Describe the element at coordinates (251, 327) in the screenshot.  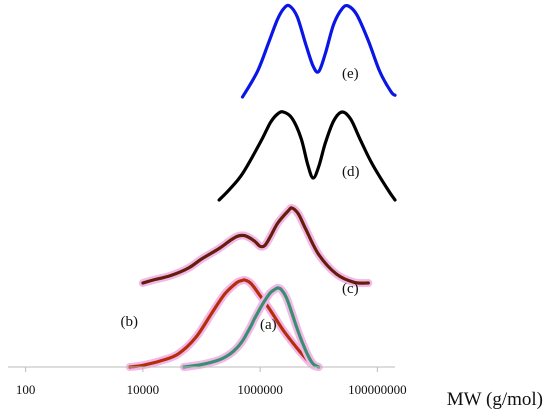
I see `series-a-line` at that location.